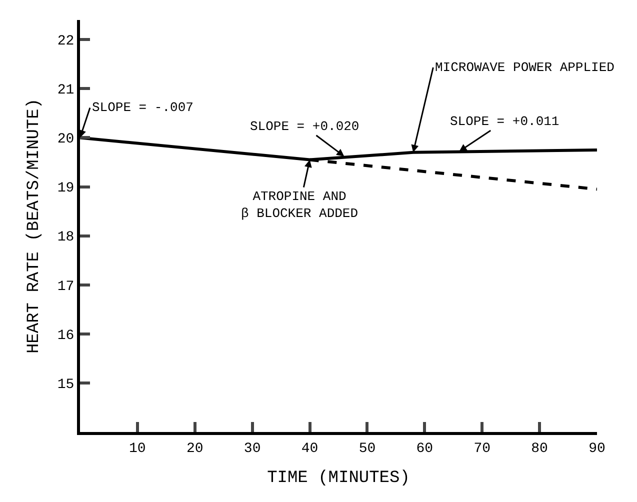 Image resolution: width=637 pixels, height=502 pixels. Describe the element at coordinates (539, 448) in the screenshot. I see `x-tick-label: 80` at that location.